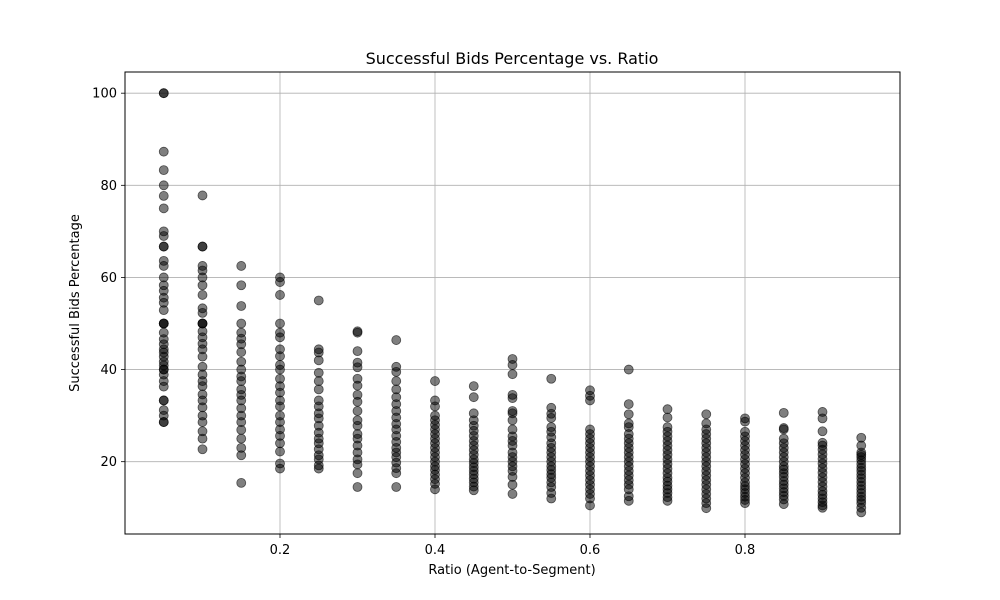 The image size is (1000, 600). What do you see at coordinates (108, 370) in the screenshot?
I see `y-tick-label: 40` at bounding box center [108, 370].